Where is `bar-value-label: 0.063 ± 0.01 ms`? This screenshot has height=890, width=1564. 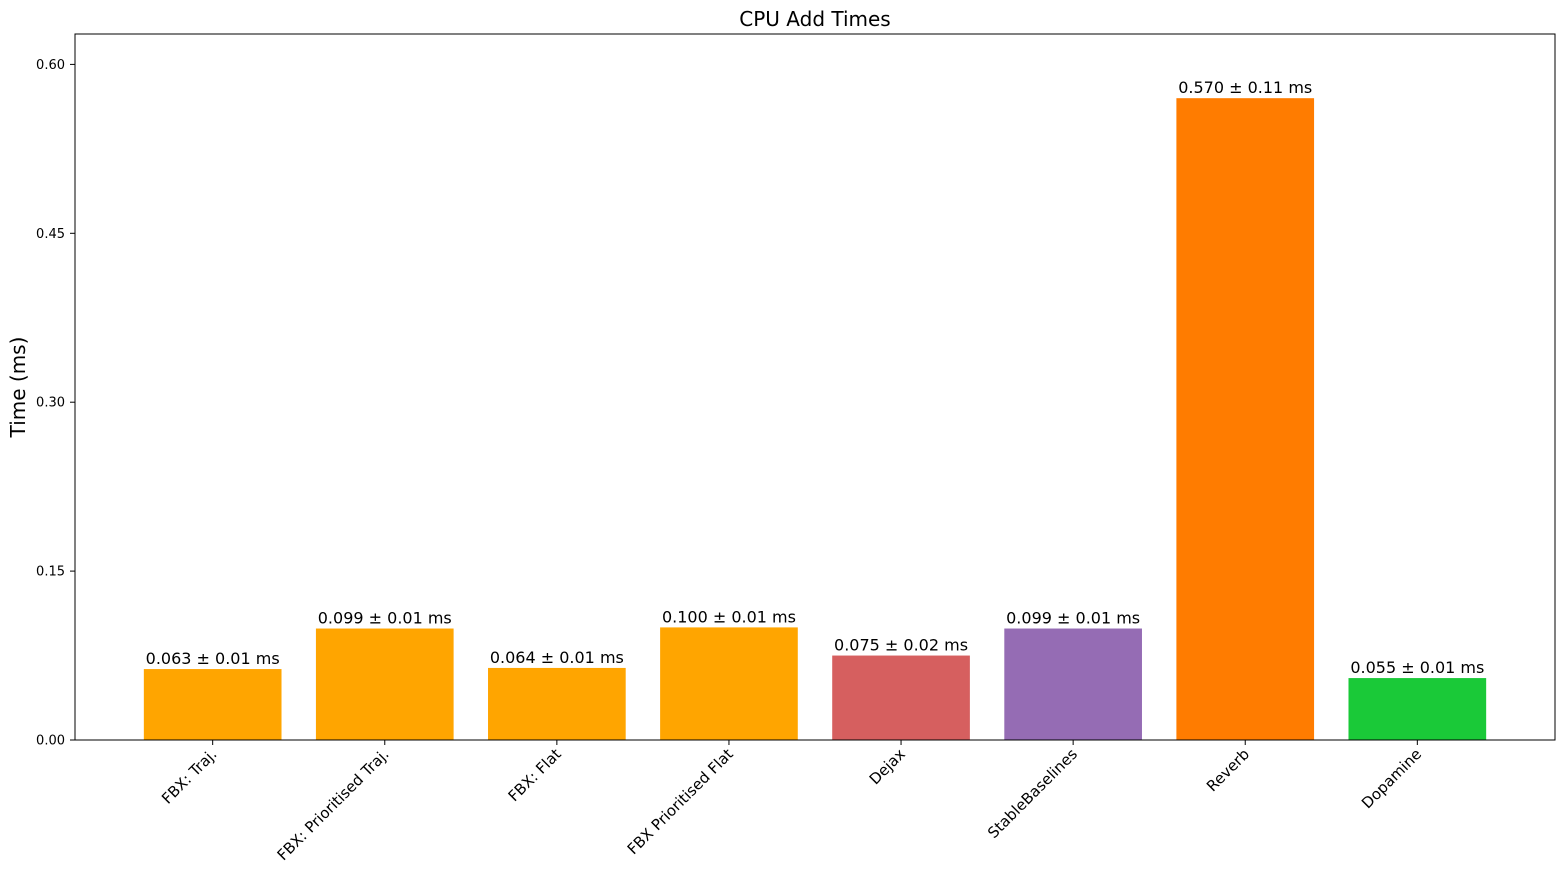 bar-value-label: 0.063 ± 0.01 ms is located at coordinates (213, 658).